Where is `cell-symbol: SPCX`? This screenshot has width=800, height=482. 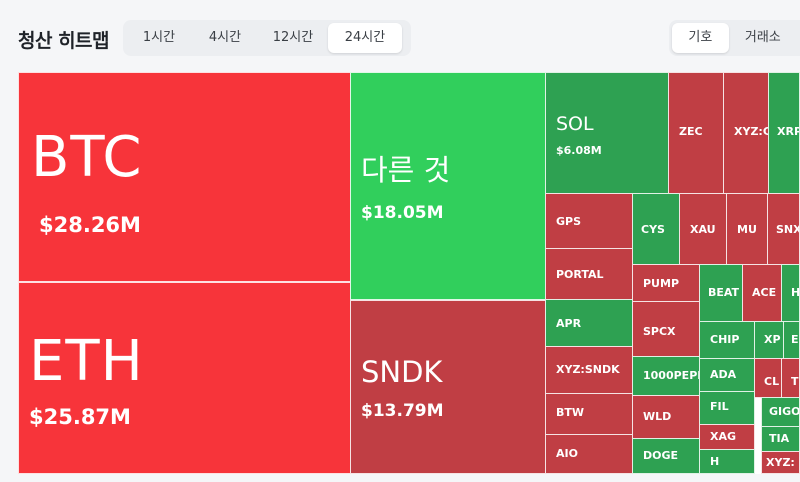 cell-symbol: SPCX is located at coordinates (659, 331).